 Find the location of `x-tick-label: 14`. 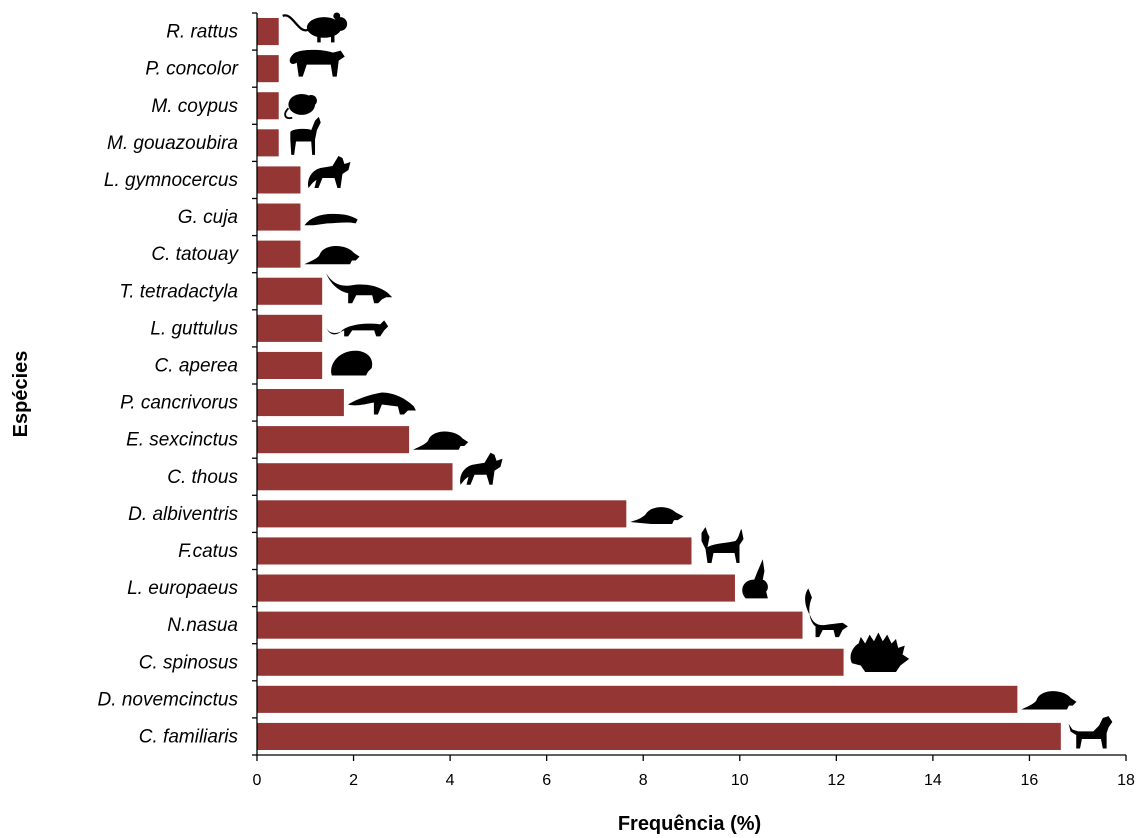

x-tick-label: 14 is located at coordinates (933, 780).